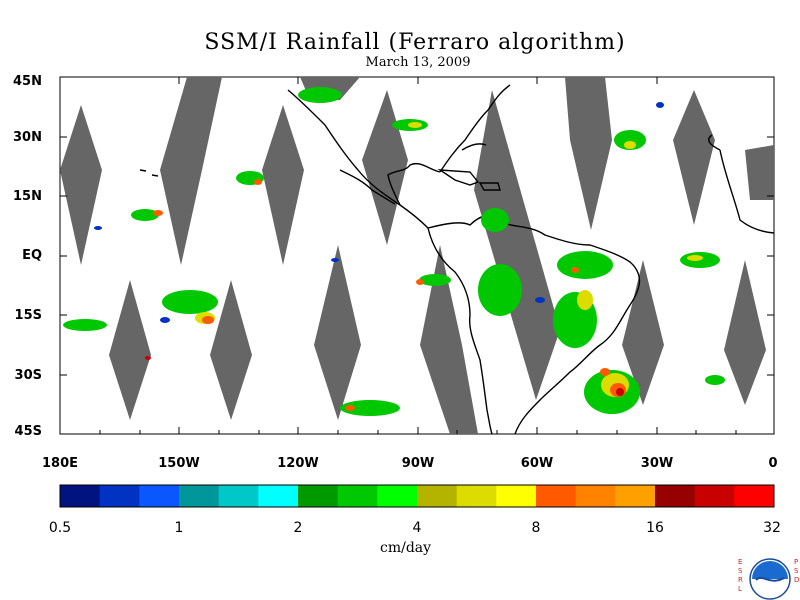  Describe the element at coordinates (28, 375) in the screenshot. I see `lat-label-30s: 30S` at that location.